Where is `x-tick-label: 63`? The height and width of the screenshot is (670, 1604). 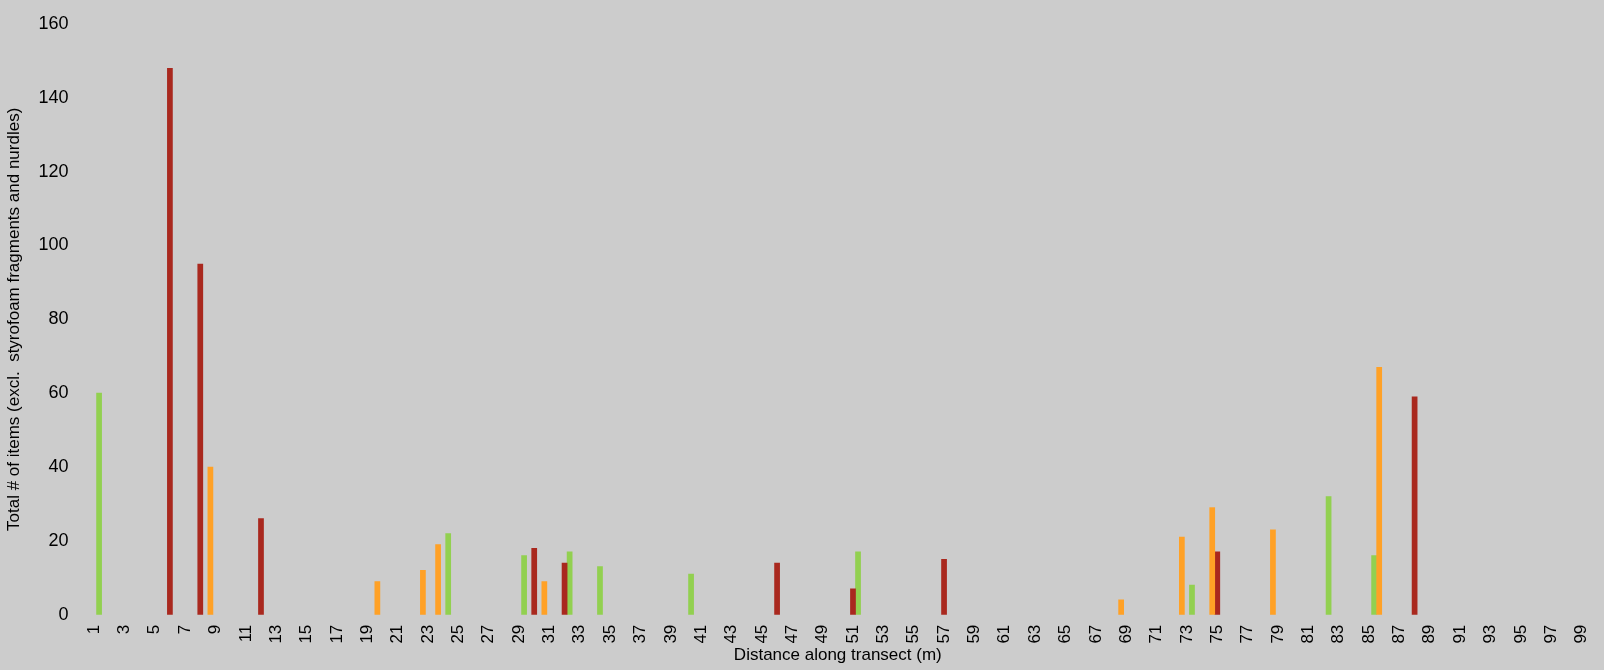 x-tick-label: 63 is located at coordinates (1034, 634).